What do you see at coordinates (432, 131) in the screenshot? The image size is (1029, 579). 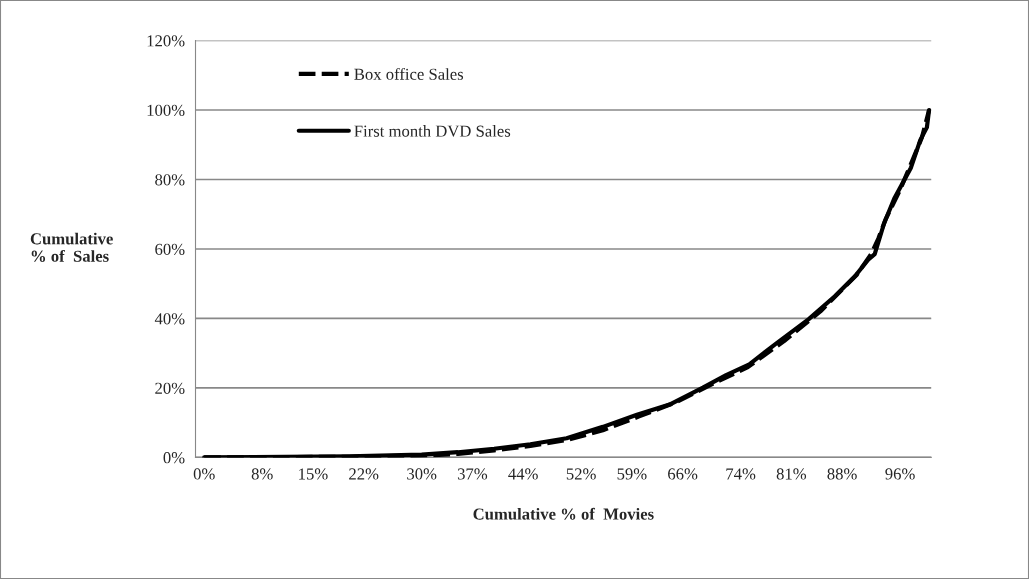 I see `legend-label: First month DVD Sales` at bounding box center [432, 131].